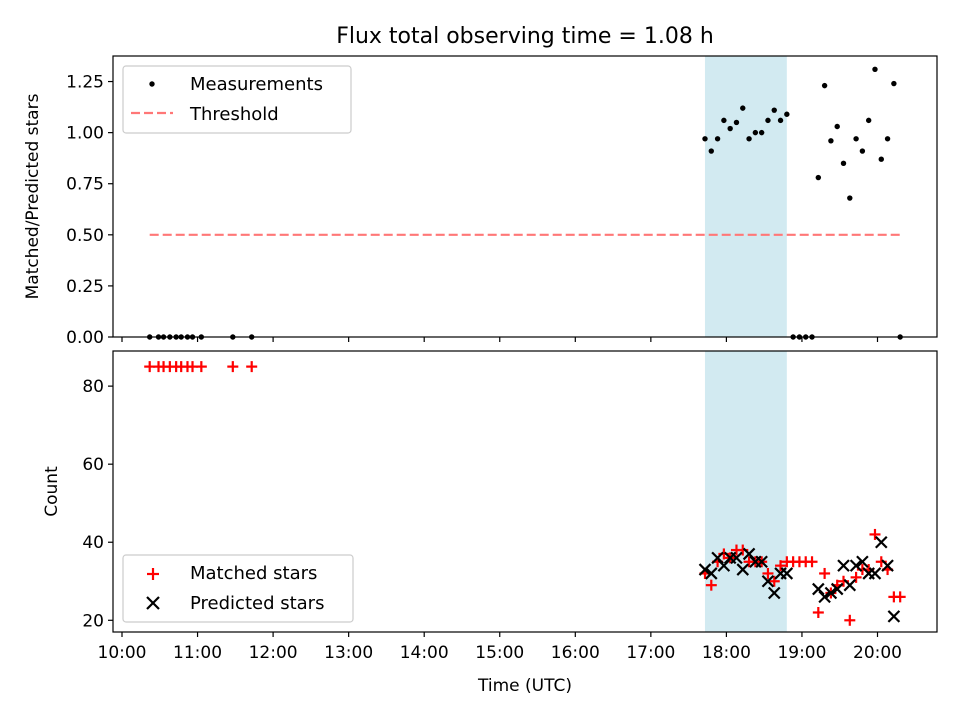 This screenshot has height=720, width=960. What do you see at coordinates (85, 287) in the screenshot?
I see `top-y-tick-label: 0.25` at bounding box center [85, 287].